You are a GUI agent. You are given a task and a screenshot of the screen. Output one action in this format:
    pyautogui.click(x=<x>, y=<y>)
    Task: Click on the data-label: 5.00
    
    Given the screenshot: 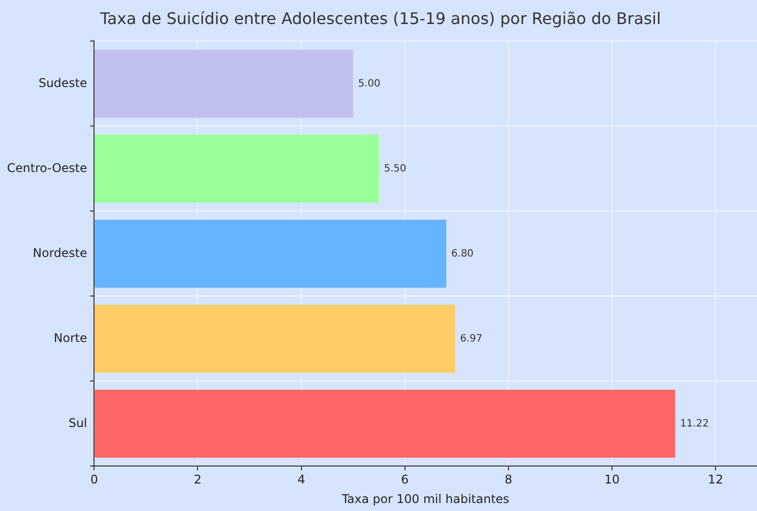 What is the action you would take?
    pyautogui.click(x=369, y=84)
    